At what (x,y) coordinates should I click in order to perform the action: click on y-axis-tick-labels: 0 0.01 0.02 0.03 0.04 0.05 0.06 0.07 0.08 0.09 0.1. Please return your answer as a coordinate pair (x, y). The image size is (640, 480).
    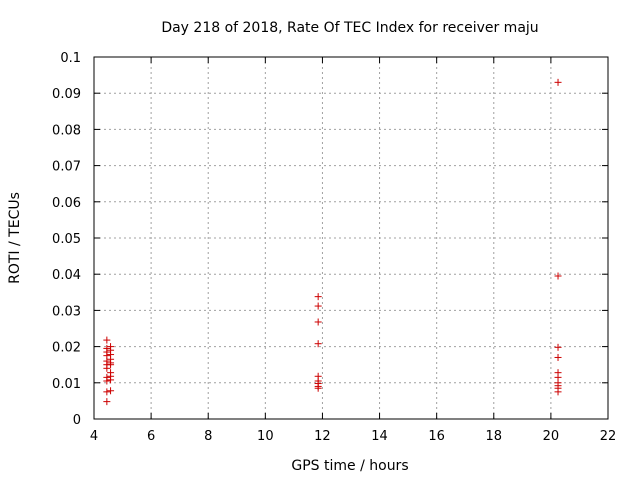
    Looking at the image, I should click on (66, 239).